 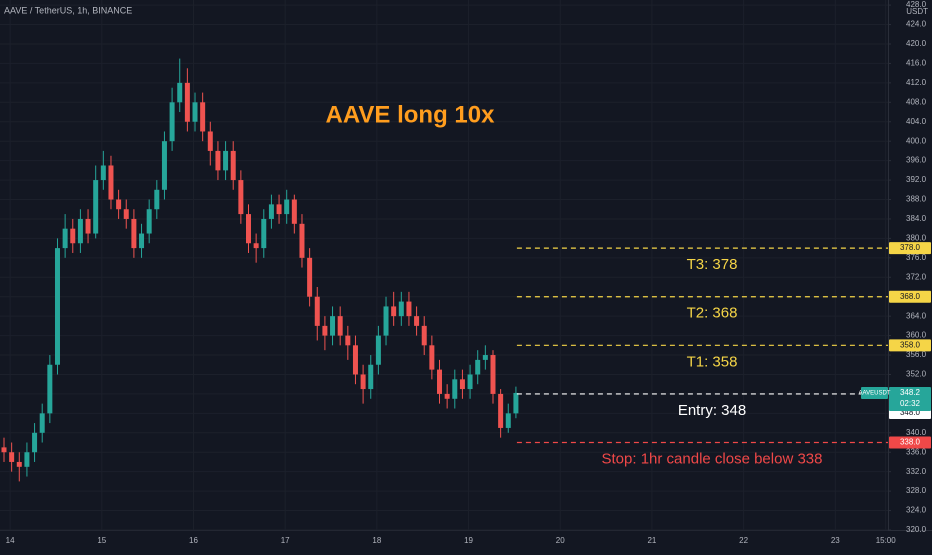 What do you see at coordinates (916, 4) in the screenshot?
I see `y-tick-label: 428.0` at bounding box center [916, 4].